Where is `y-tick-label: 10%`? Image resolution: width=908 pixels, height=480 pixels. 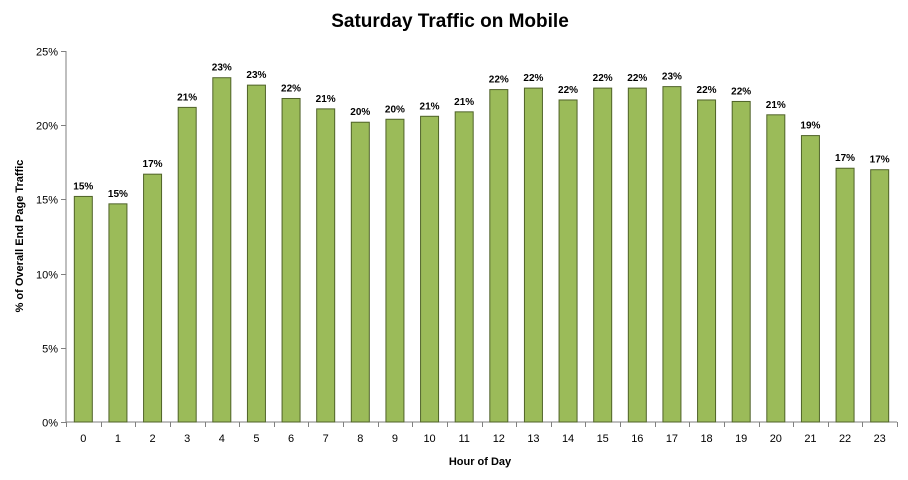
y-tick-label: 10% is located at coordinates (47, 276).